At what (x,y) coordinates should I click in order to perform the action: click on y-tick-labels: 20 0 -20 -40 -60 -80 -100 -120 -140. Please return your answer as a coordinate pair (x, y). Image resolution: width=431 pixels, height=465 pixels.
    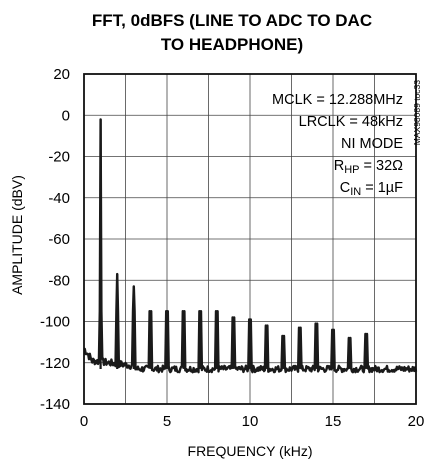
    Looking at the image, I should click on (55, 239).